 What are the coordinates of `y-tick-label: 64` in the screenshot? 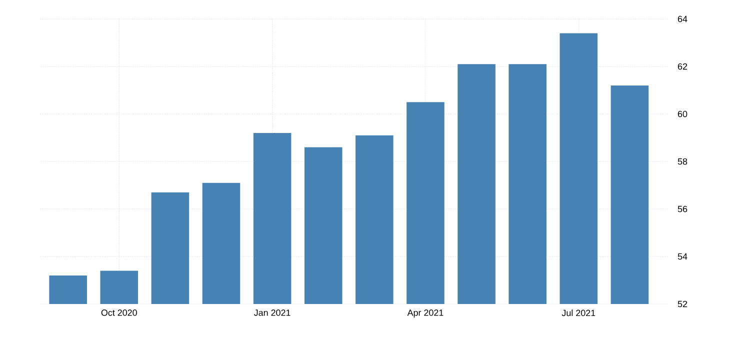 It's located at (683, 19).